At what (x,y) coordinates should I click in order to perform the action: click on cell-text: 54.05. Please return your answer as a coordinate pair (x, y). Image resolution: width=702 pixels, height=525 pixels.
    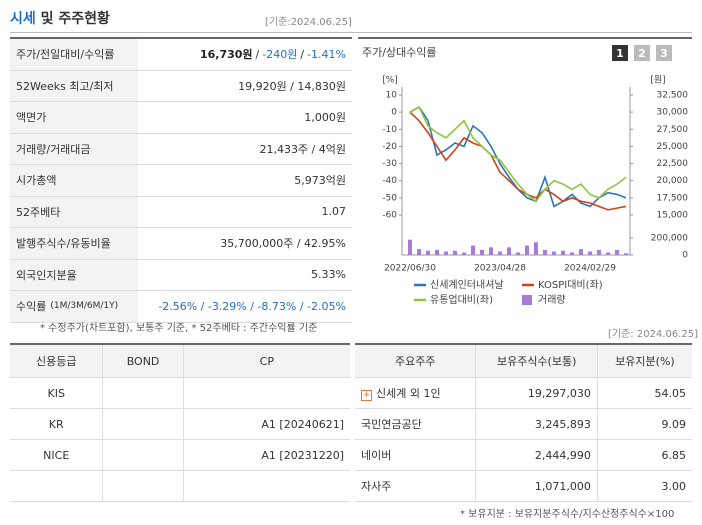
    Looking at the image, I should click on (670, 393).